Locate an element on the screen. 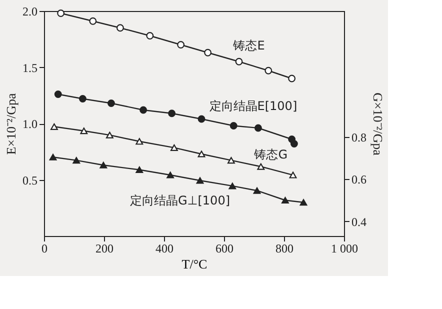 Image resolution: width=442 pixels, height=309 pixels. y2-tick-label: 0.6 is located at coordinates (359, 179).